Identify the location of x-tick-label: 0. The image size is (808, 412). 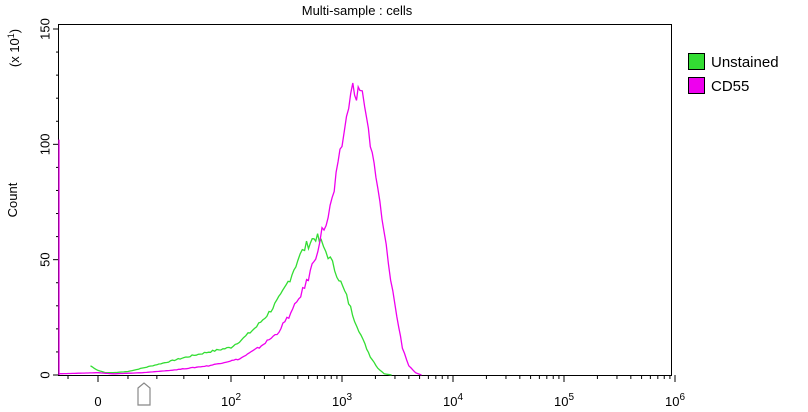
(97, 401).